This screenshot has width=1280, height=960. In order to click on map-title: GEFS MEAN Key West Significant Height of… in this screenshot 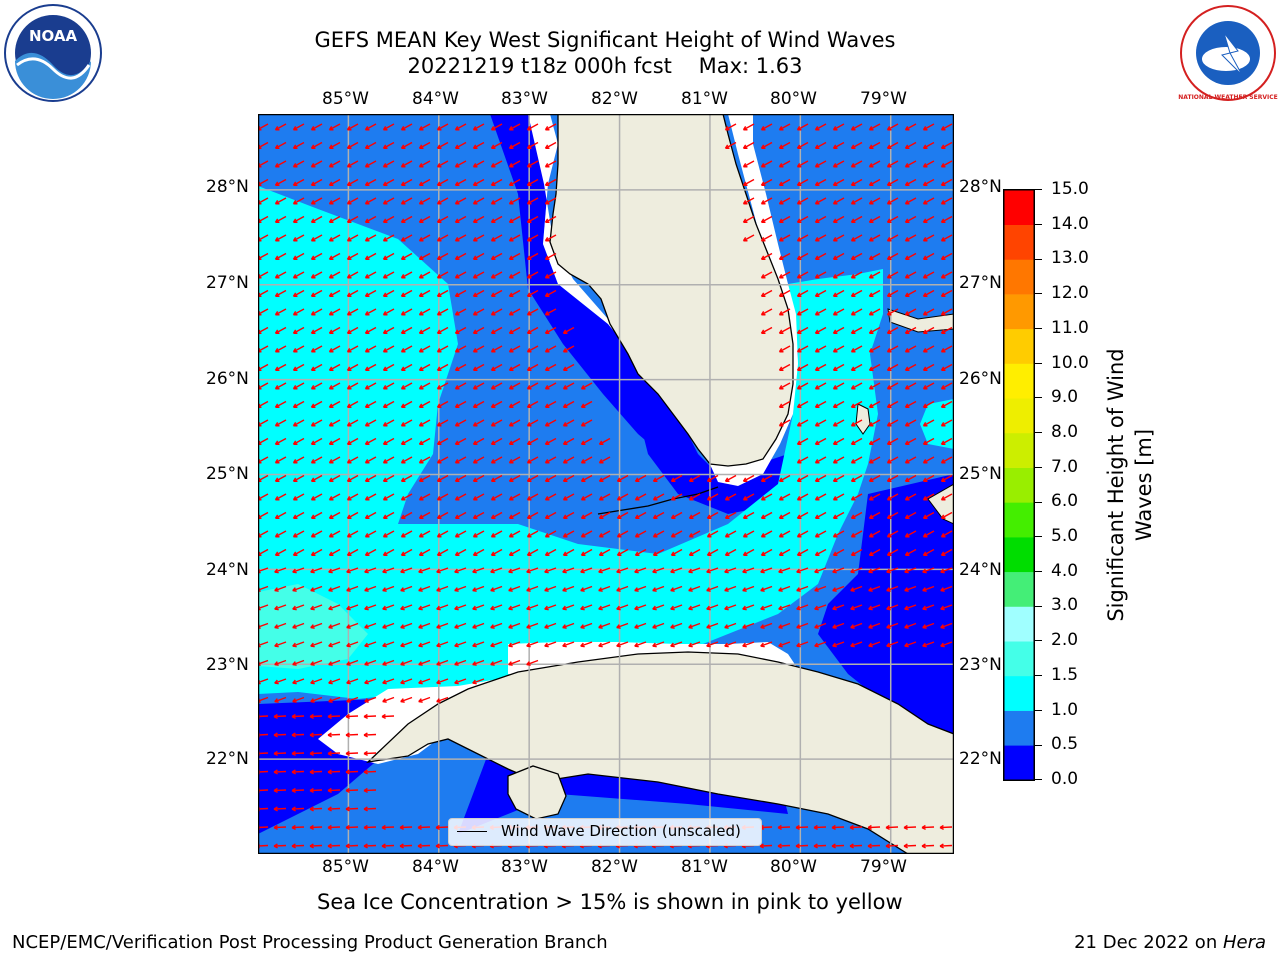, I will do `click(605, 53)`.